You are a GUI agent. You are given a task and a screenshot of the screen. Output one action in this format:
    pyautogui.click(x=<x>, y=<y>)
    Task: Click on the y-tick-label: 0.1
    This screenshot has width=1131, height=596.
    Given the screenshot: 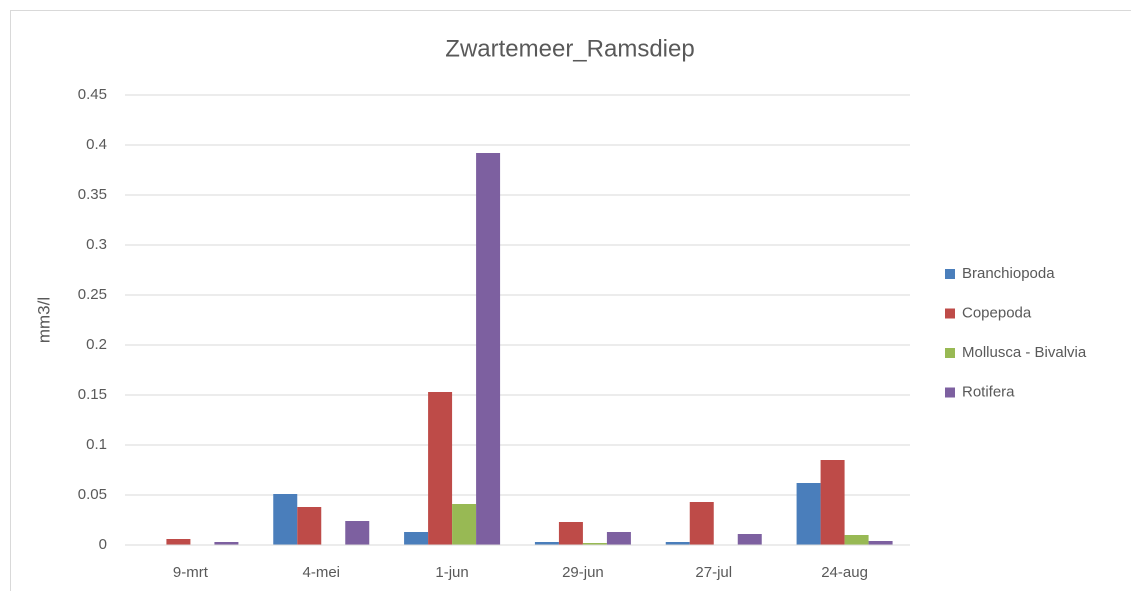 What is the action you would take?
    pyautogui.click(x=96, y=444)
    